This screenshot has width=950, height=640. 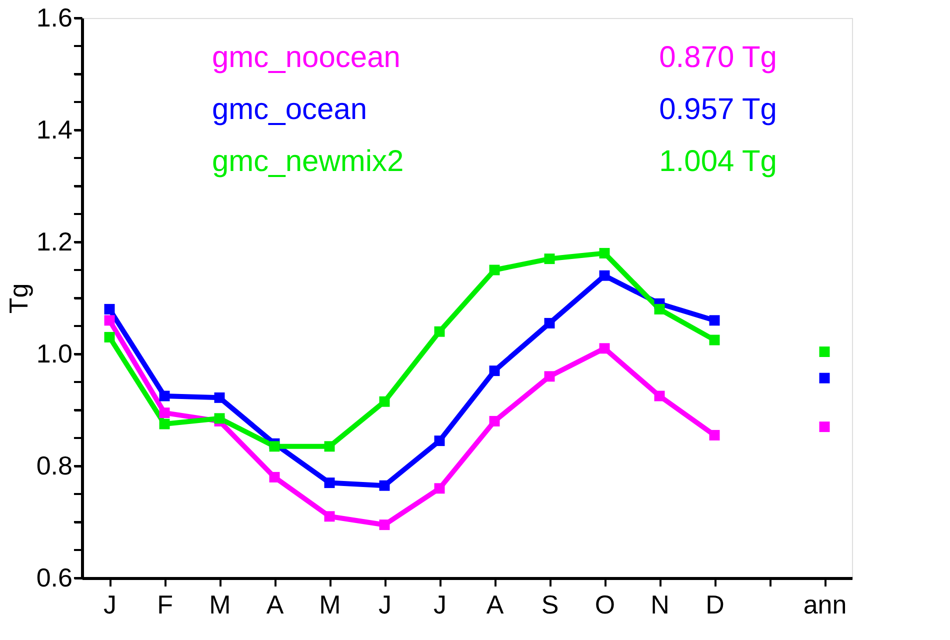 What do you see at coordinates (718, 161) in the screenshot?
I see `annotation: 1.004 Tg` at bounding box center [718, 161].